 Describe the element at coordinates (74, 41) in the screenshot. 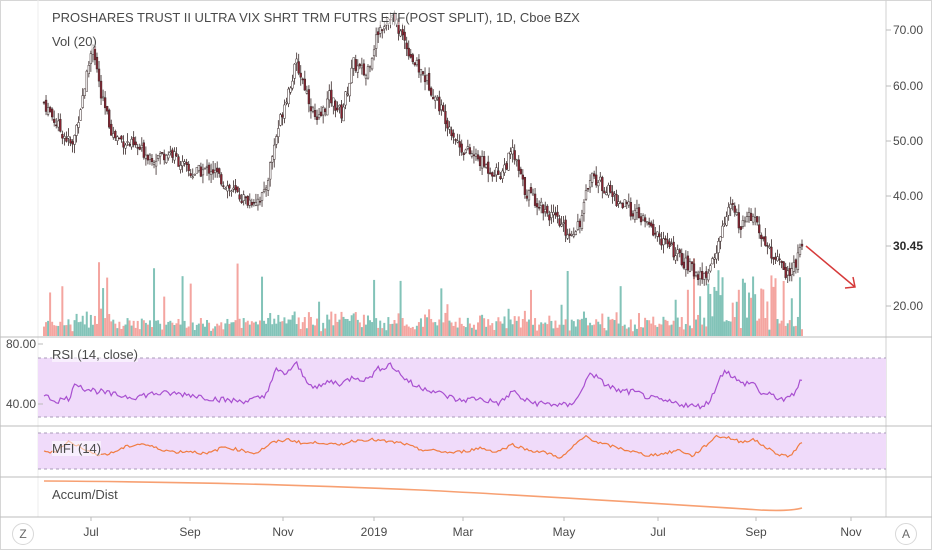

I see `volume-legend: Vol (20)` at that location.